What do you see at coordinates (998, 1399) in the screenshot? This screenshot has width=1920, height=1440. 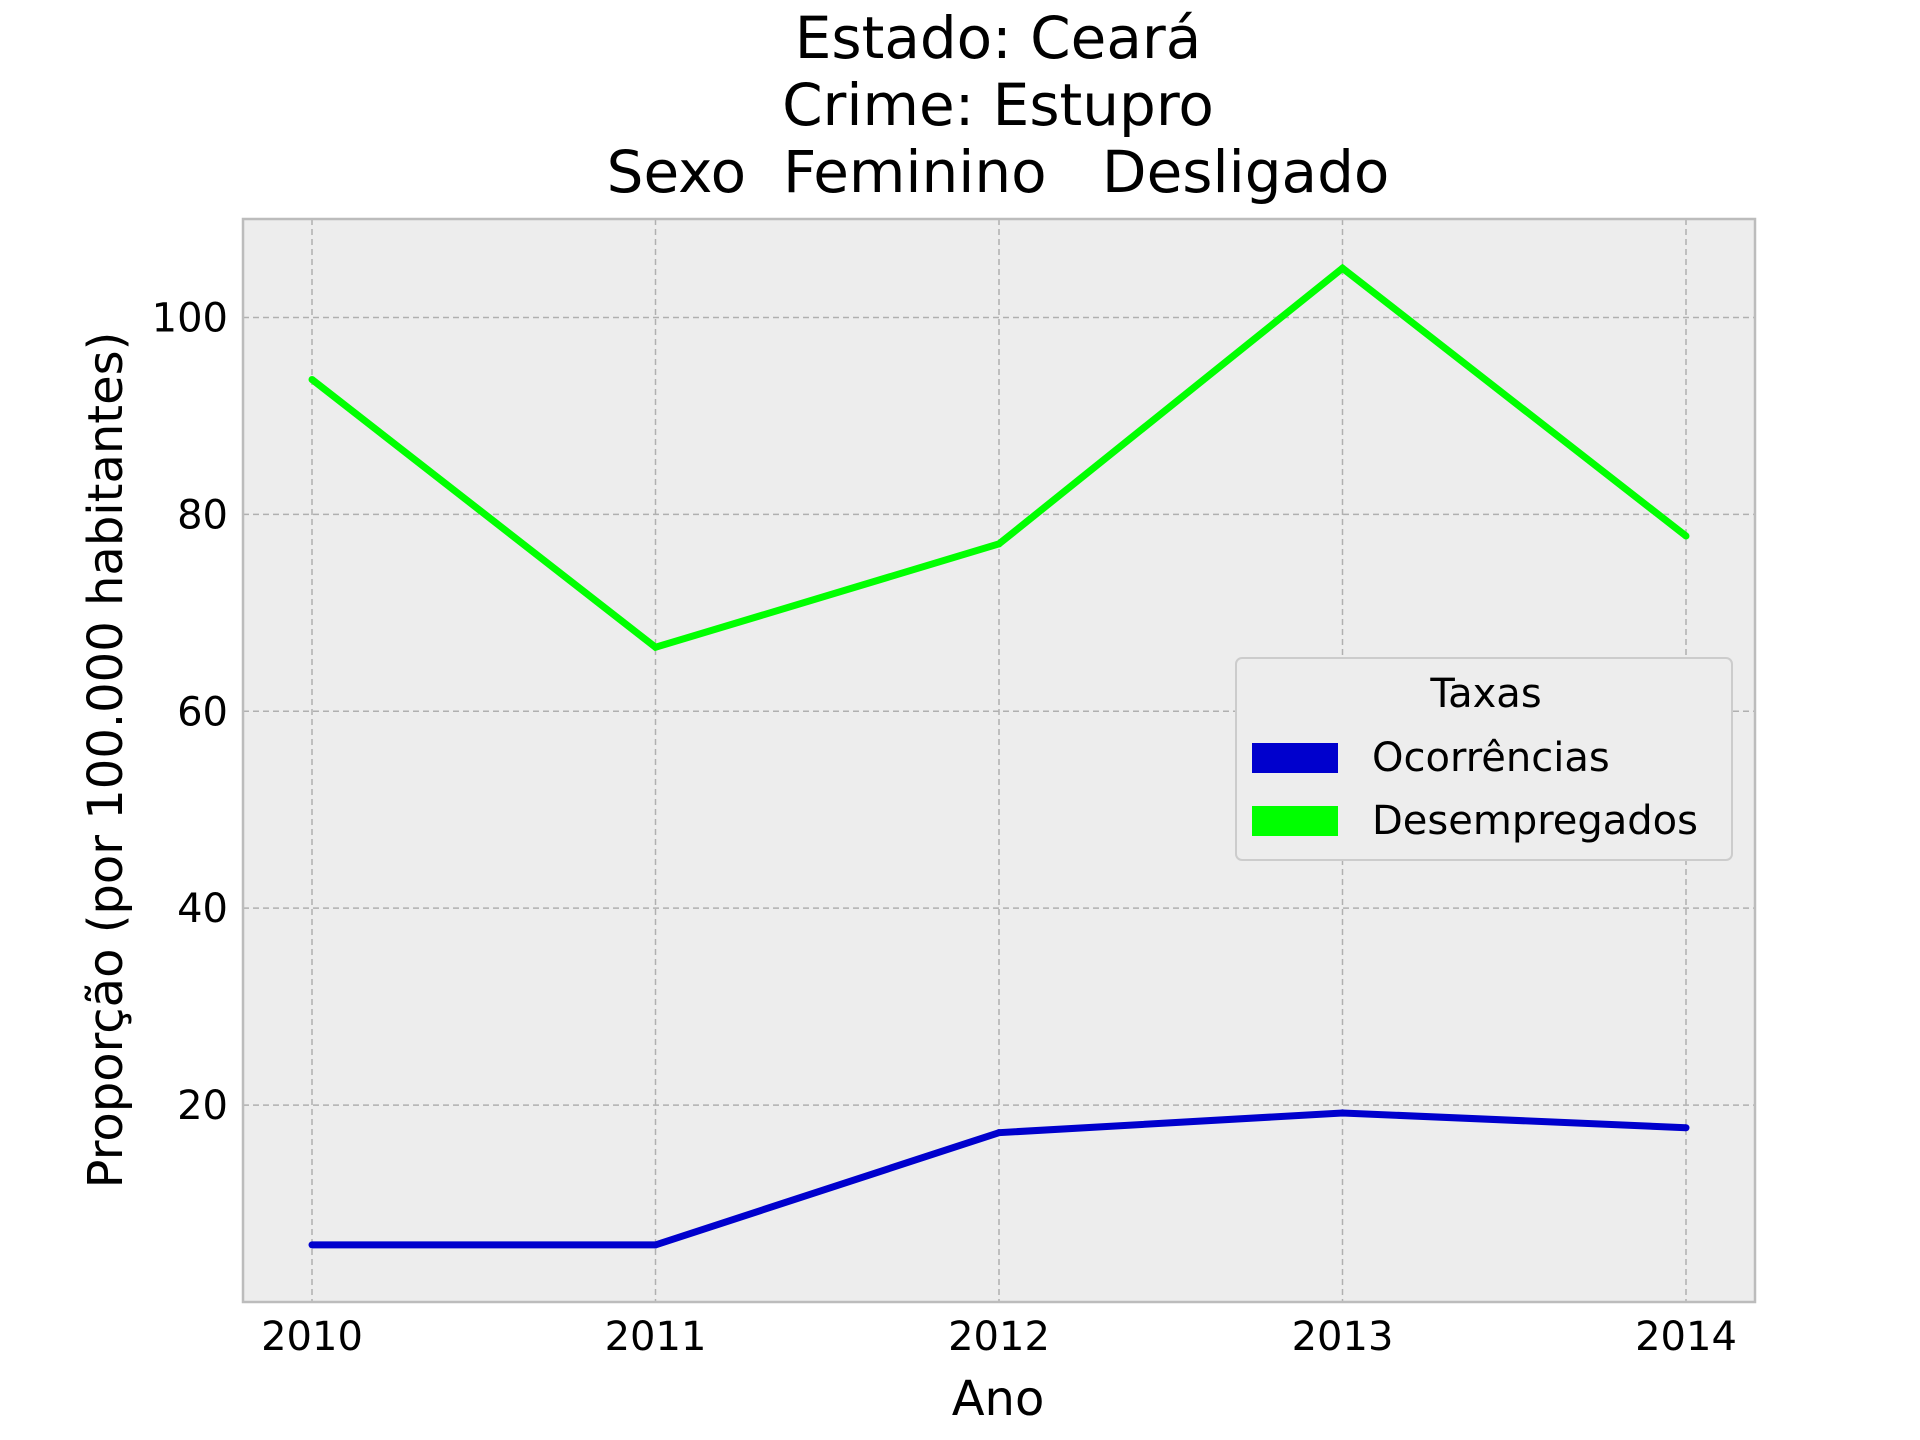 I see `x-axis-label: Ano` at bounding box center [998, 1399].